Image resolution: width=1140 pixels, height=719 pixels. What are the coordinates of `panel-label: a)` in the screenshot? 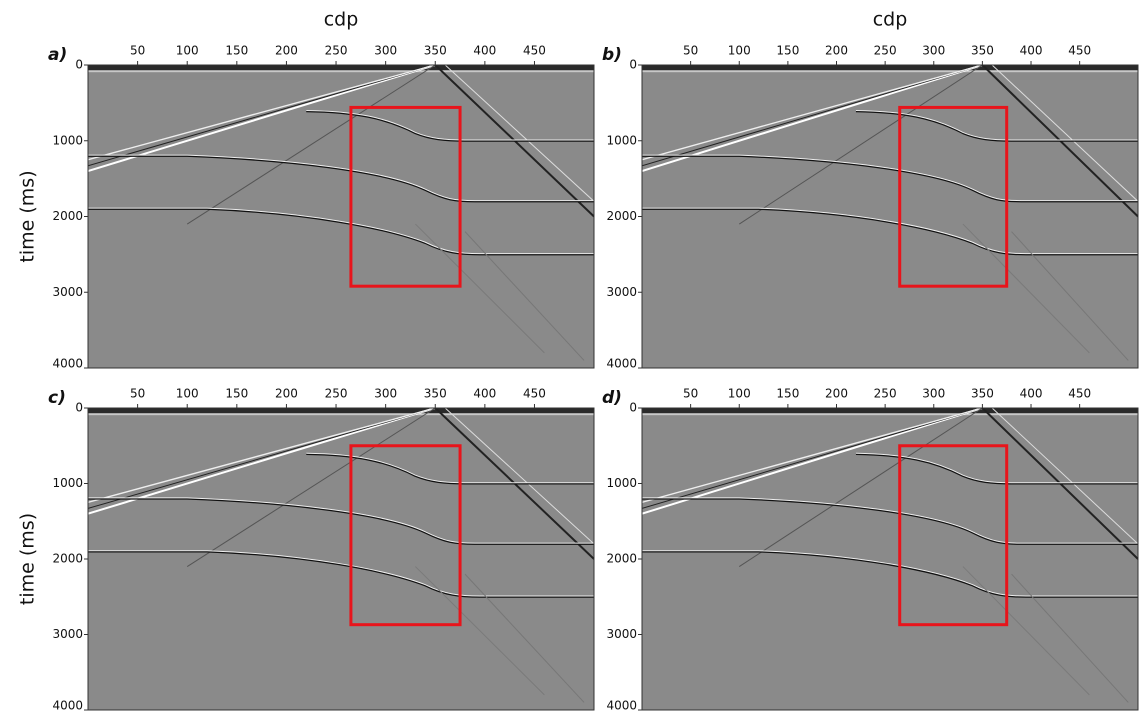 It's located at (57, 55).